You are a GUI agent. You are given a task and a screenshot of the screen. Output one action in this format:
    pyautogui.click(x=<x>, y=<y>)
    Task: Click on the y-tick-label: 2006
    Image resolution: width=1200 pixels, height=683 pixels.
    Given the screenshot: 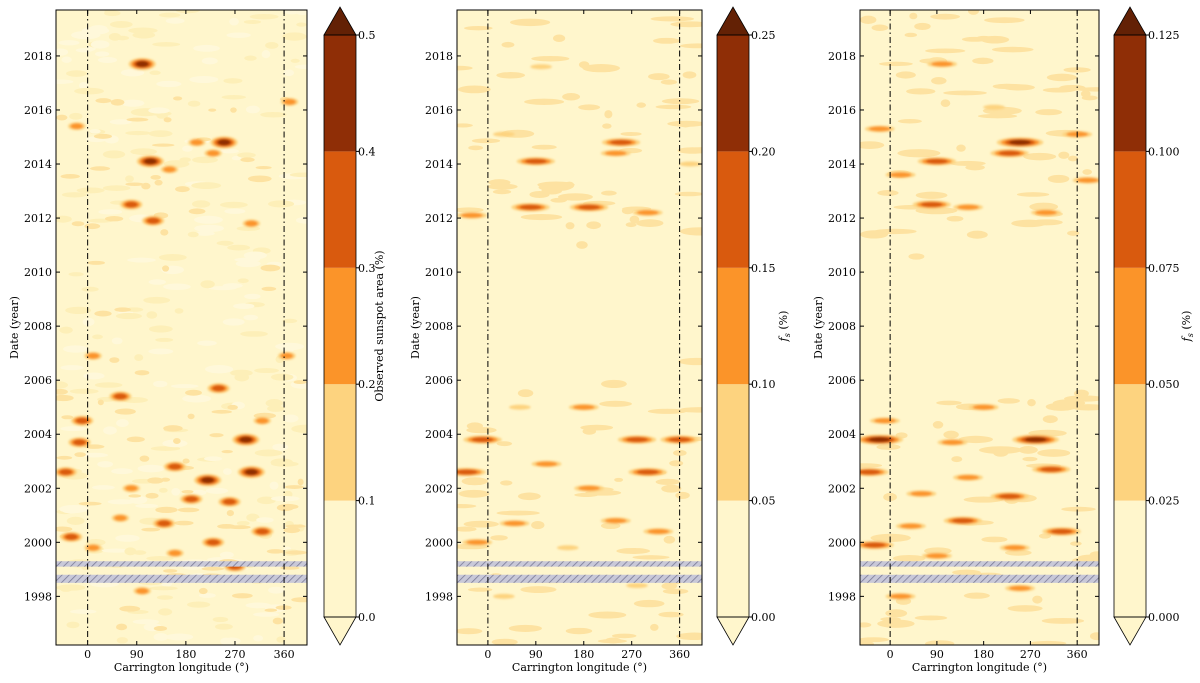 What is the action you would take?
    pyautogui.click(x=842, y=380)
    